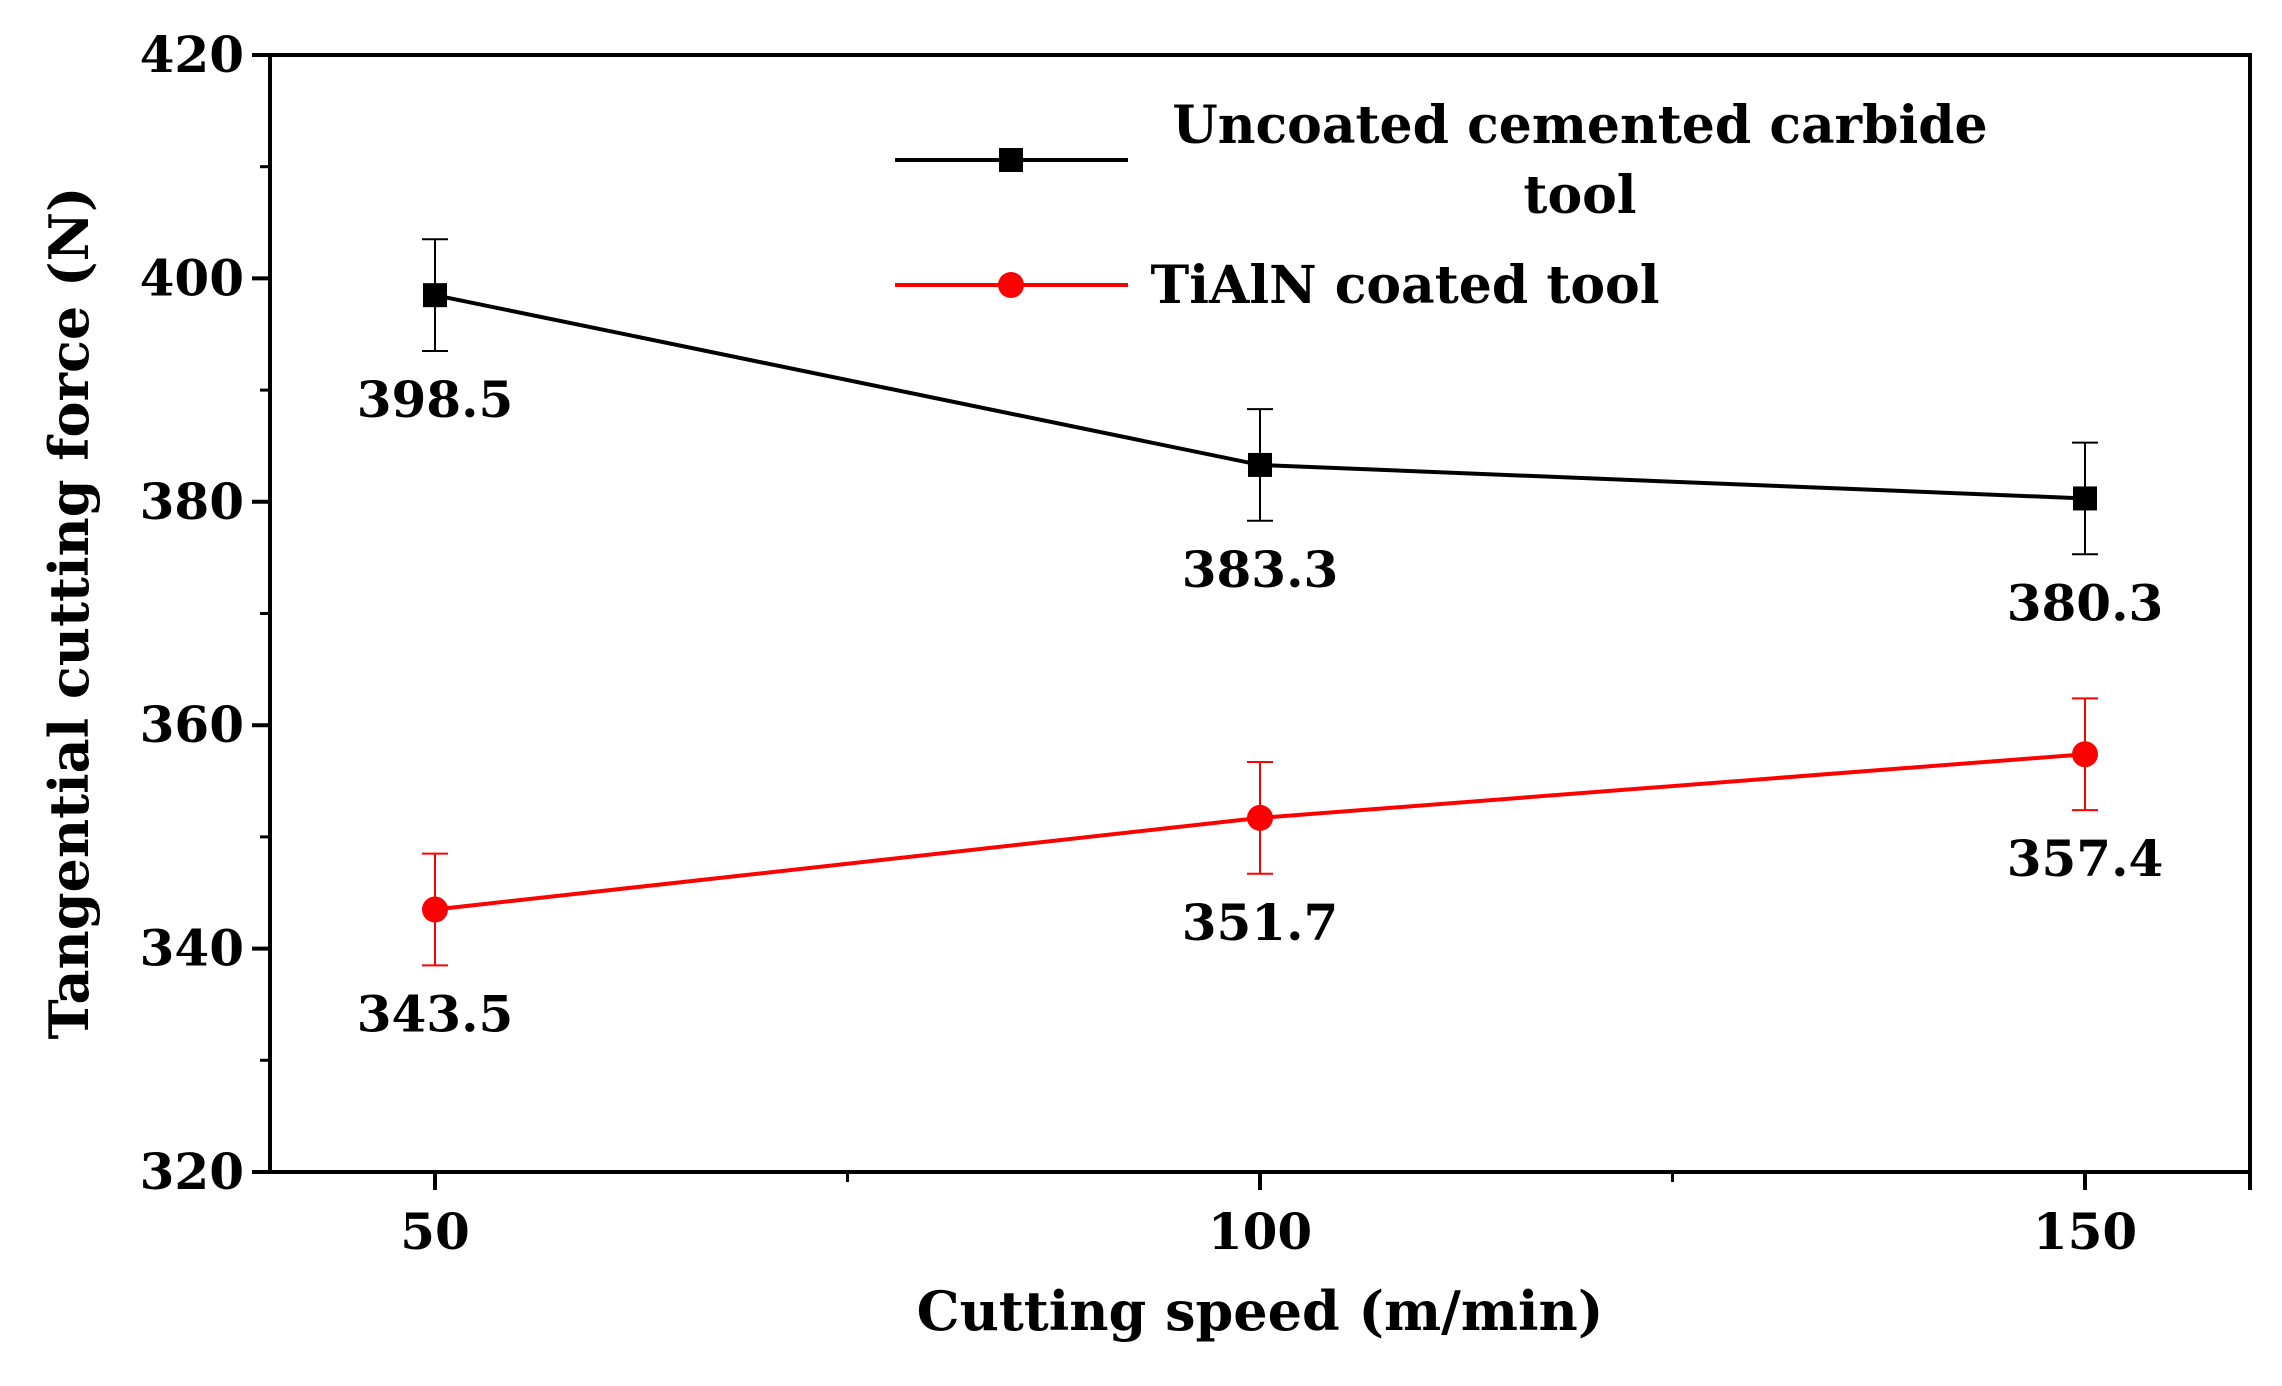 The image size is (2282, 1386). I want to click on data-label: 351.7, so click(1260, 922).